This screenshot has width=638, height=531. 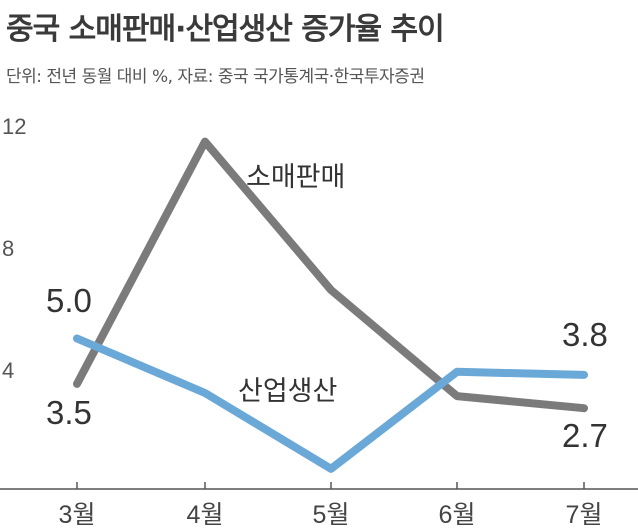 I want to click on chart-title: 중국 소매판매·산업생산 증가율 추이, so click(x=225, y=29).